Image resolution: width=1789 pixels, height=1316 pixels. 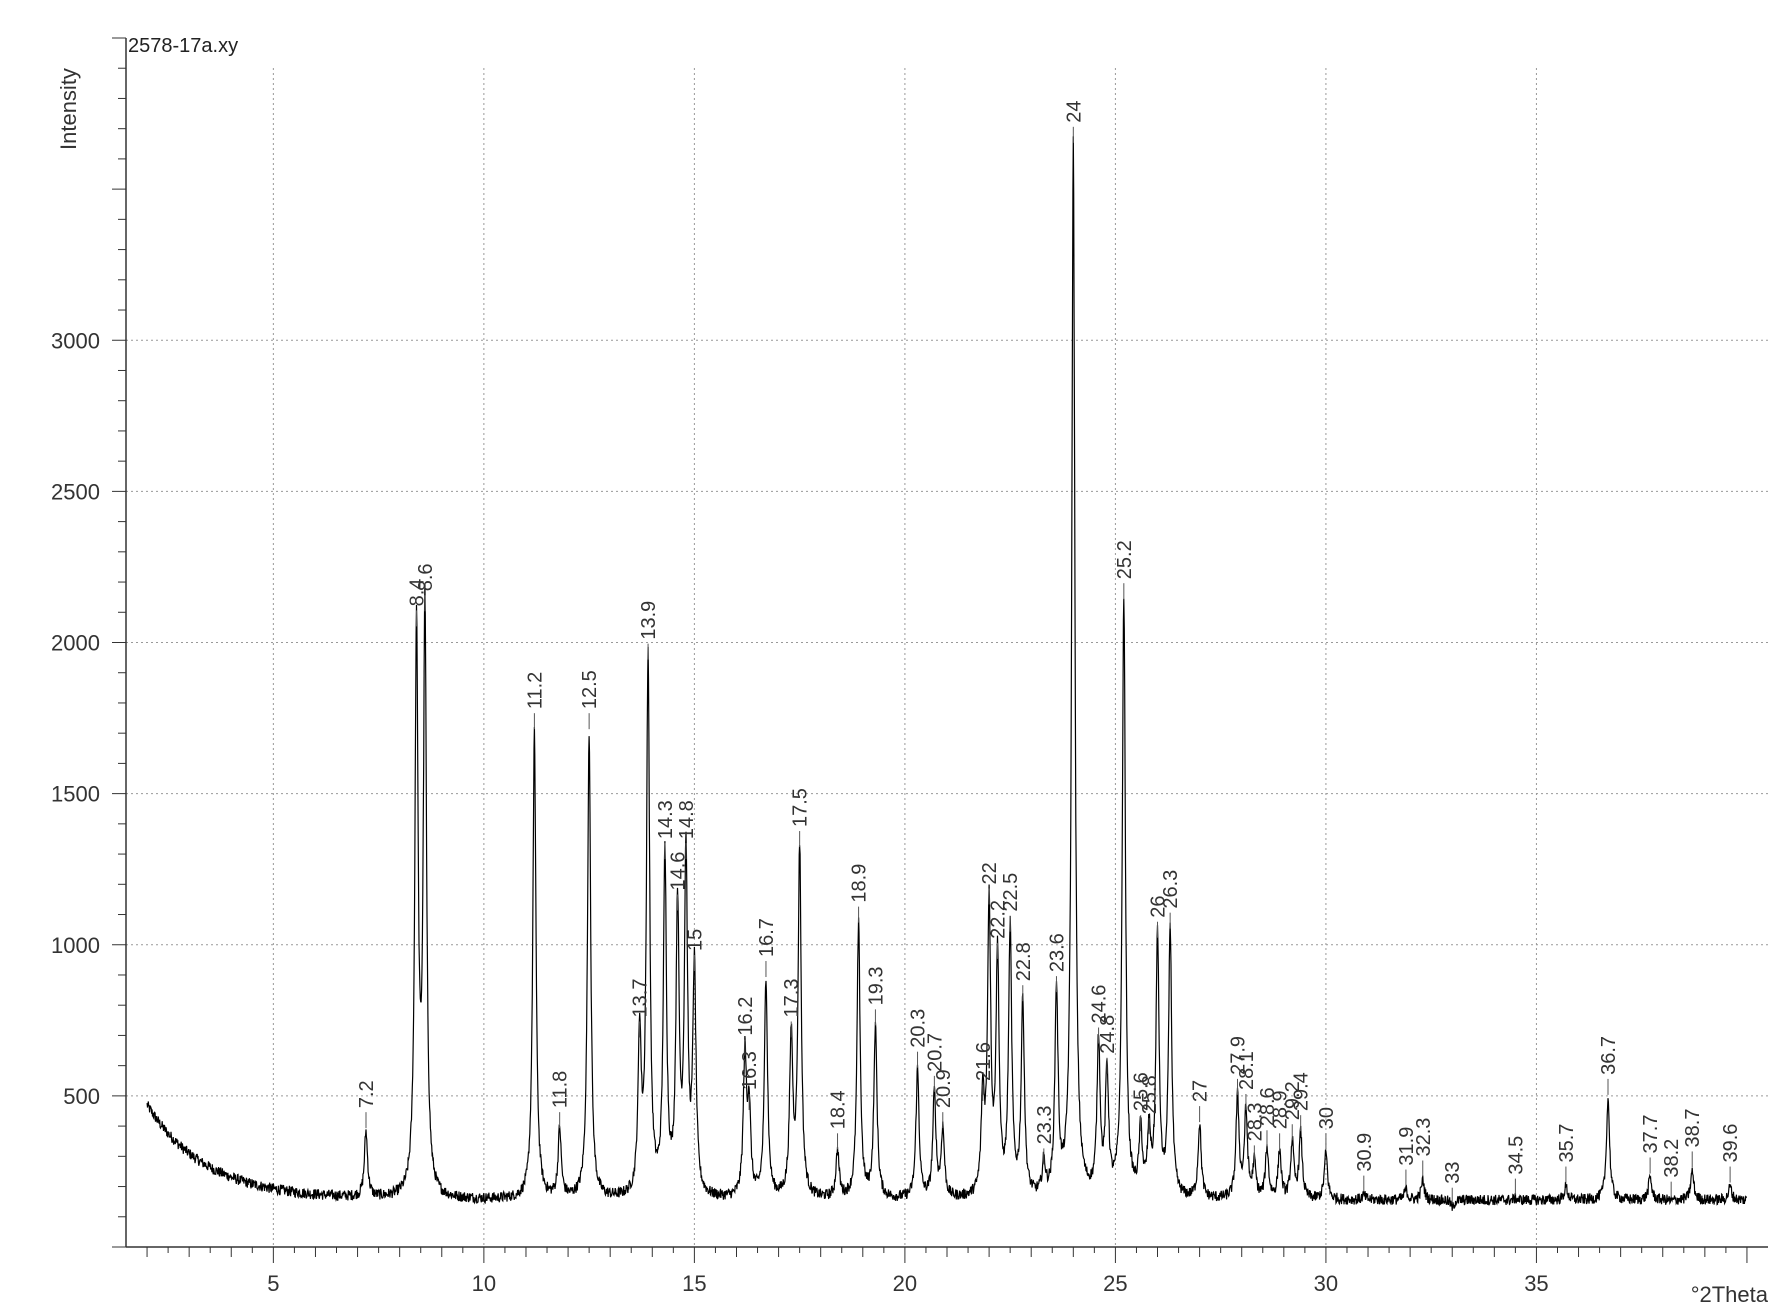 What do you see at coordinates (1011, 892) in the screenshot?
I see `peak-label: 22.5` at bounding box center [1011, 892].